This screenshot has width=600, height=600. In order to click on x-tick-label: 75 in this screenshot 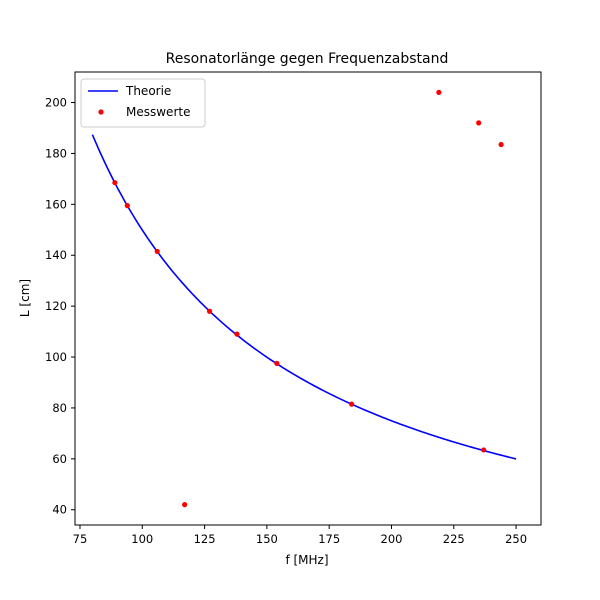, I will do `click(80, 539)`.